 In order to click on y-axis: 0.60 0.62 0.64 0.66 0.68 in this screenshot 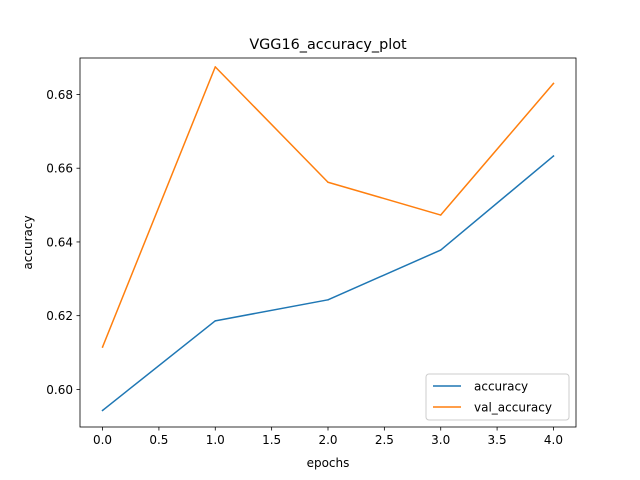, I will do `click(63, 242)`.